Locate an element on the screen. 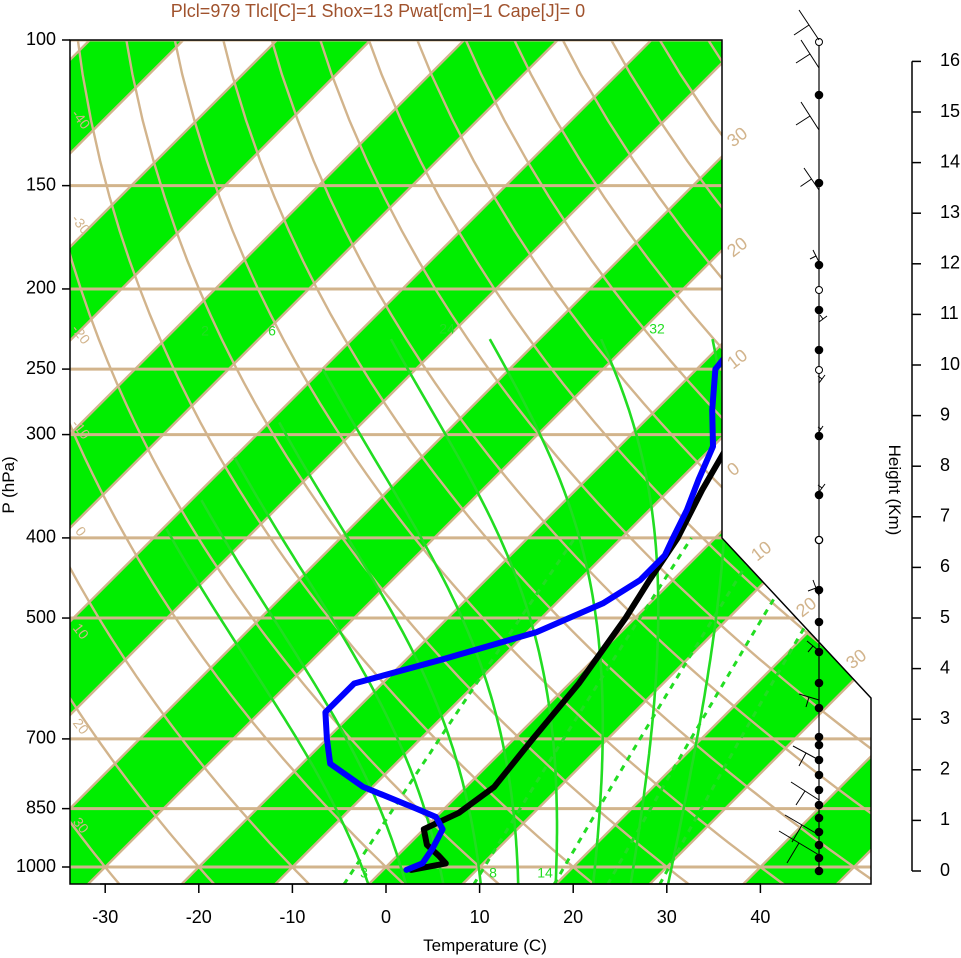 The height and width of the screenshot is (958, 961). temperature-tick-label: 10 is located at coordinates (480, 917).